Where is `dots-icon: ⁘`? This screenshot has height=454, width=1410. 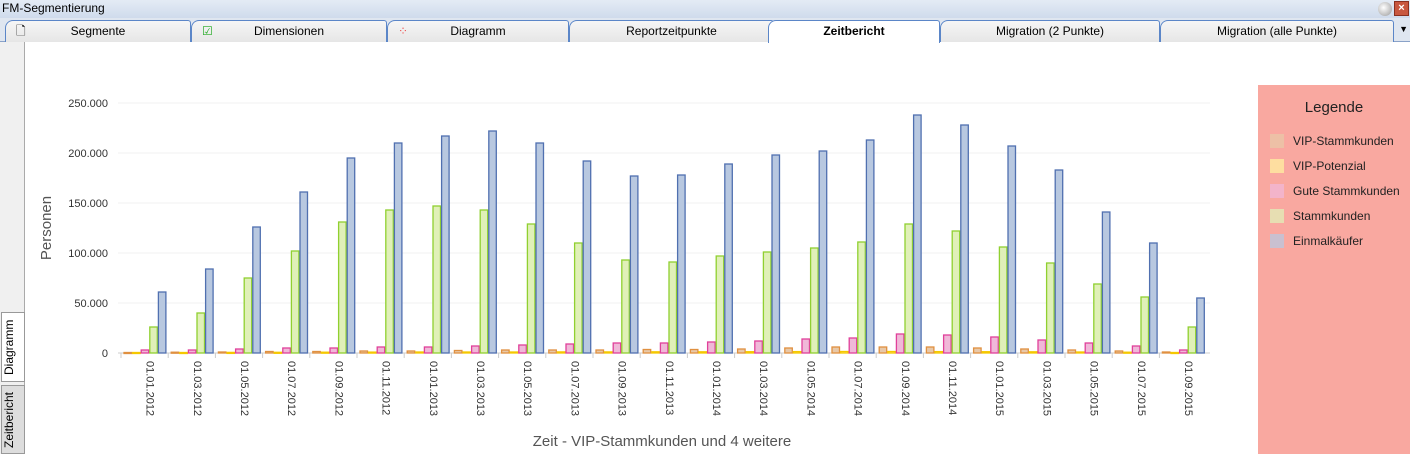
dots-icon: ⁘ is located at coordinates (403, 31).